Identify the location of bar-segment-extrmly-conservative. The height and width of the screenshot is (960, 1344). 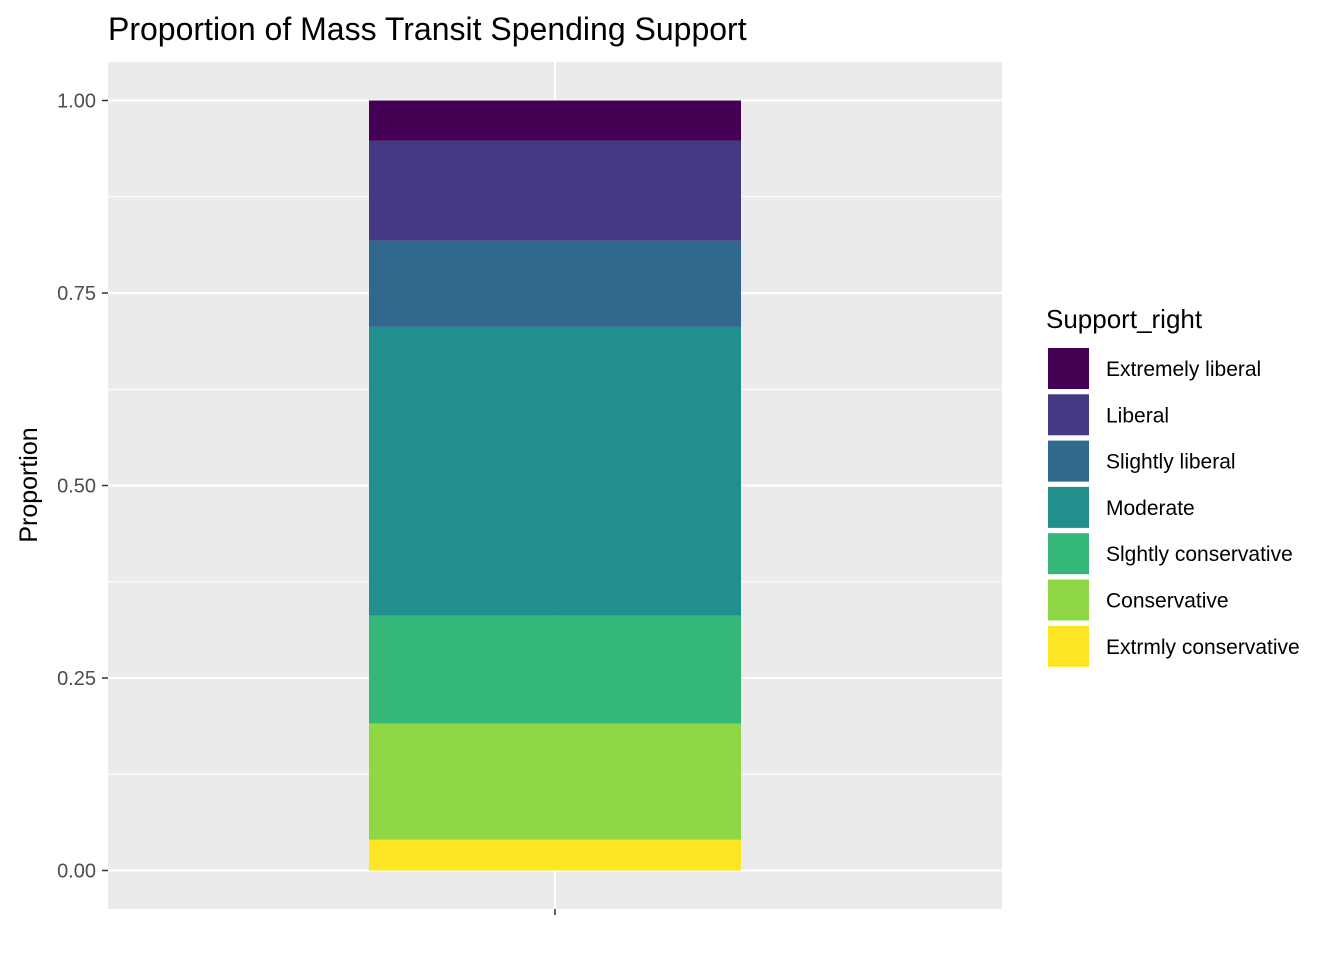
(555, 855).